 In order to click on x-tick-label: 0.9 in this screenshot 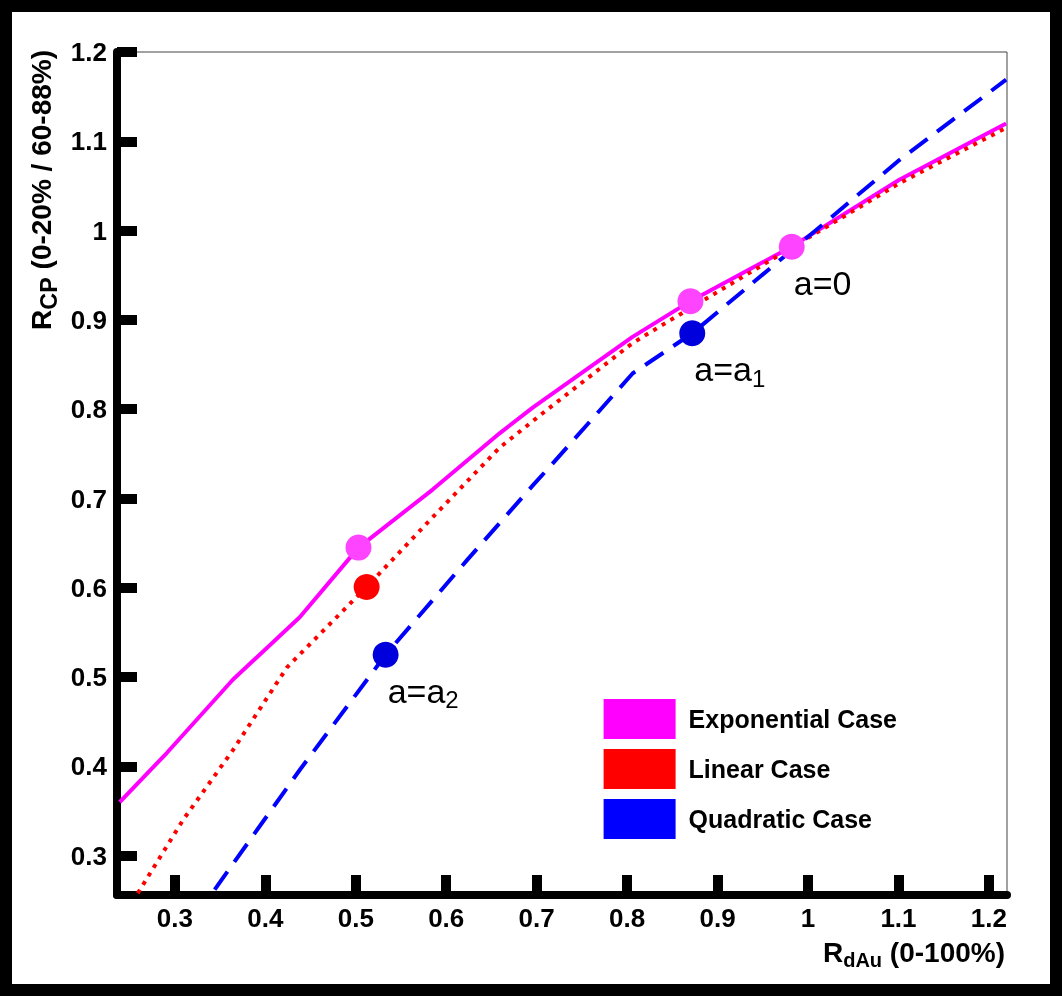, I will do `click(717, 918)`.